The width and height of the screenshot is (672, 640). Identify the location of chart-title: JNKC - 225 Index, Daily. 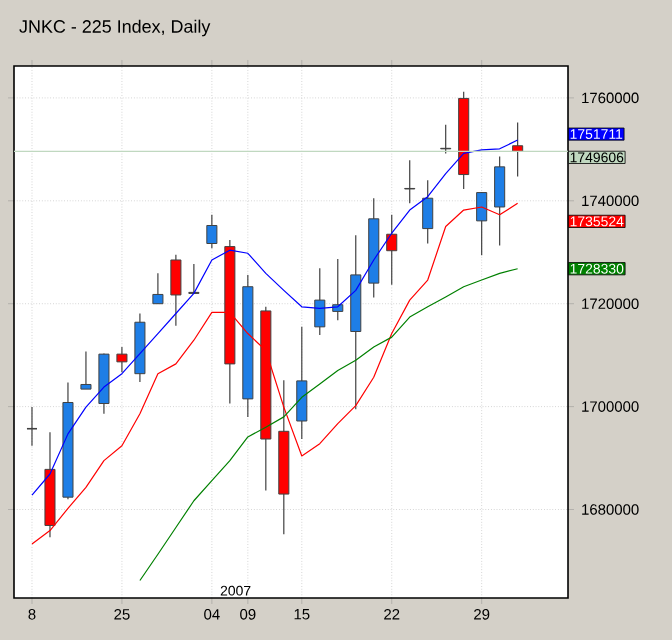
(115, 28).